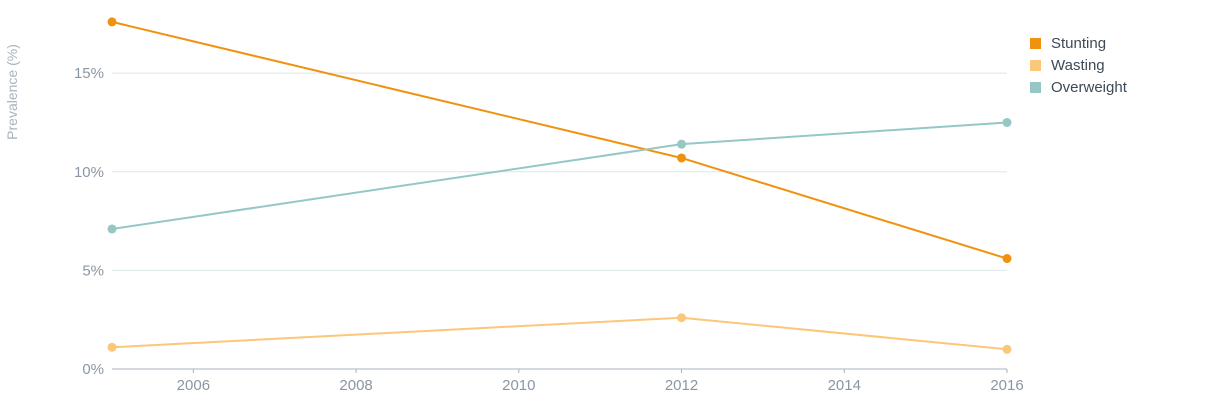  Describe the element at coordinates (844, 385) in the screenshot. I see `x-tick-label: 2014` at that location.